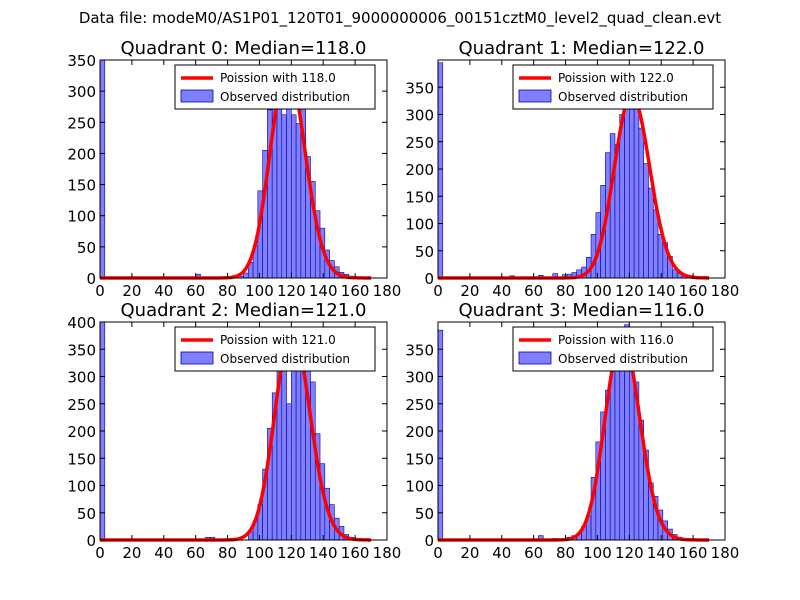  Describe the element at coordinates (573, 186) in the screenshot. I see `poisson-curve` at that location.